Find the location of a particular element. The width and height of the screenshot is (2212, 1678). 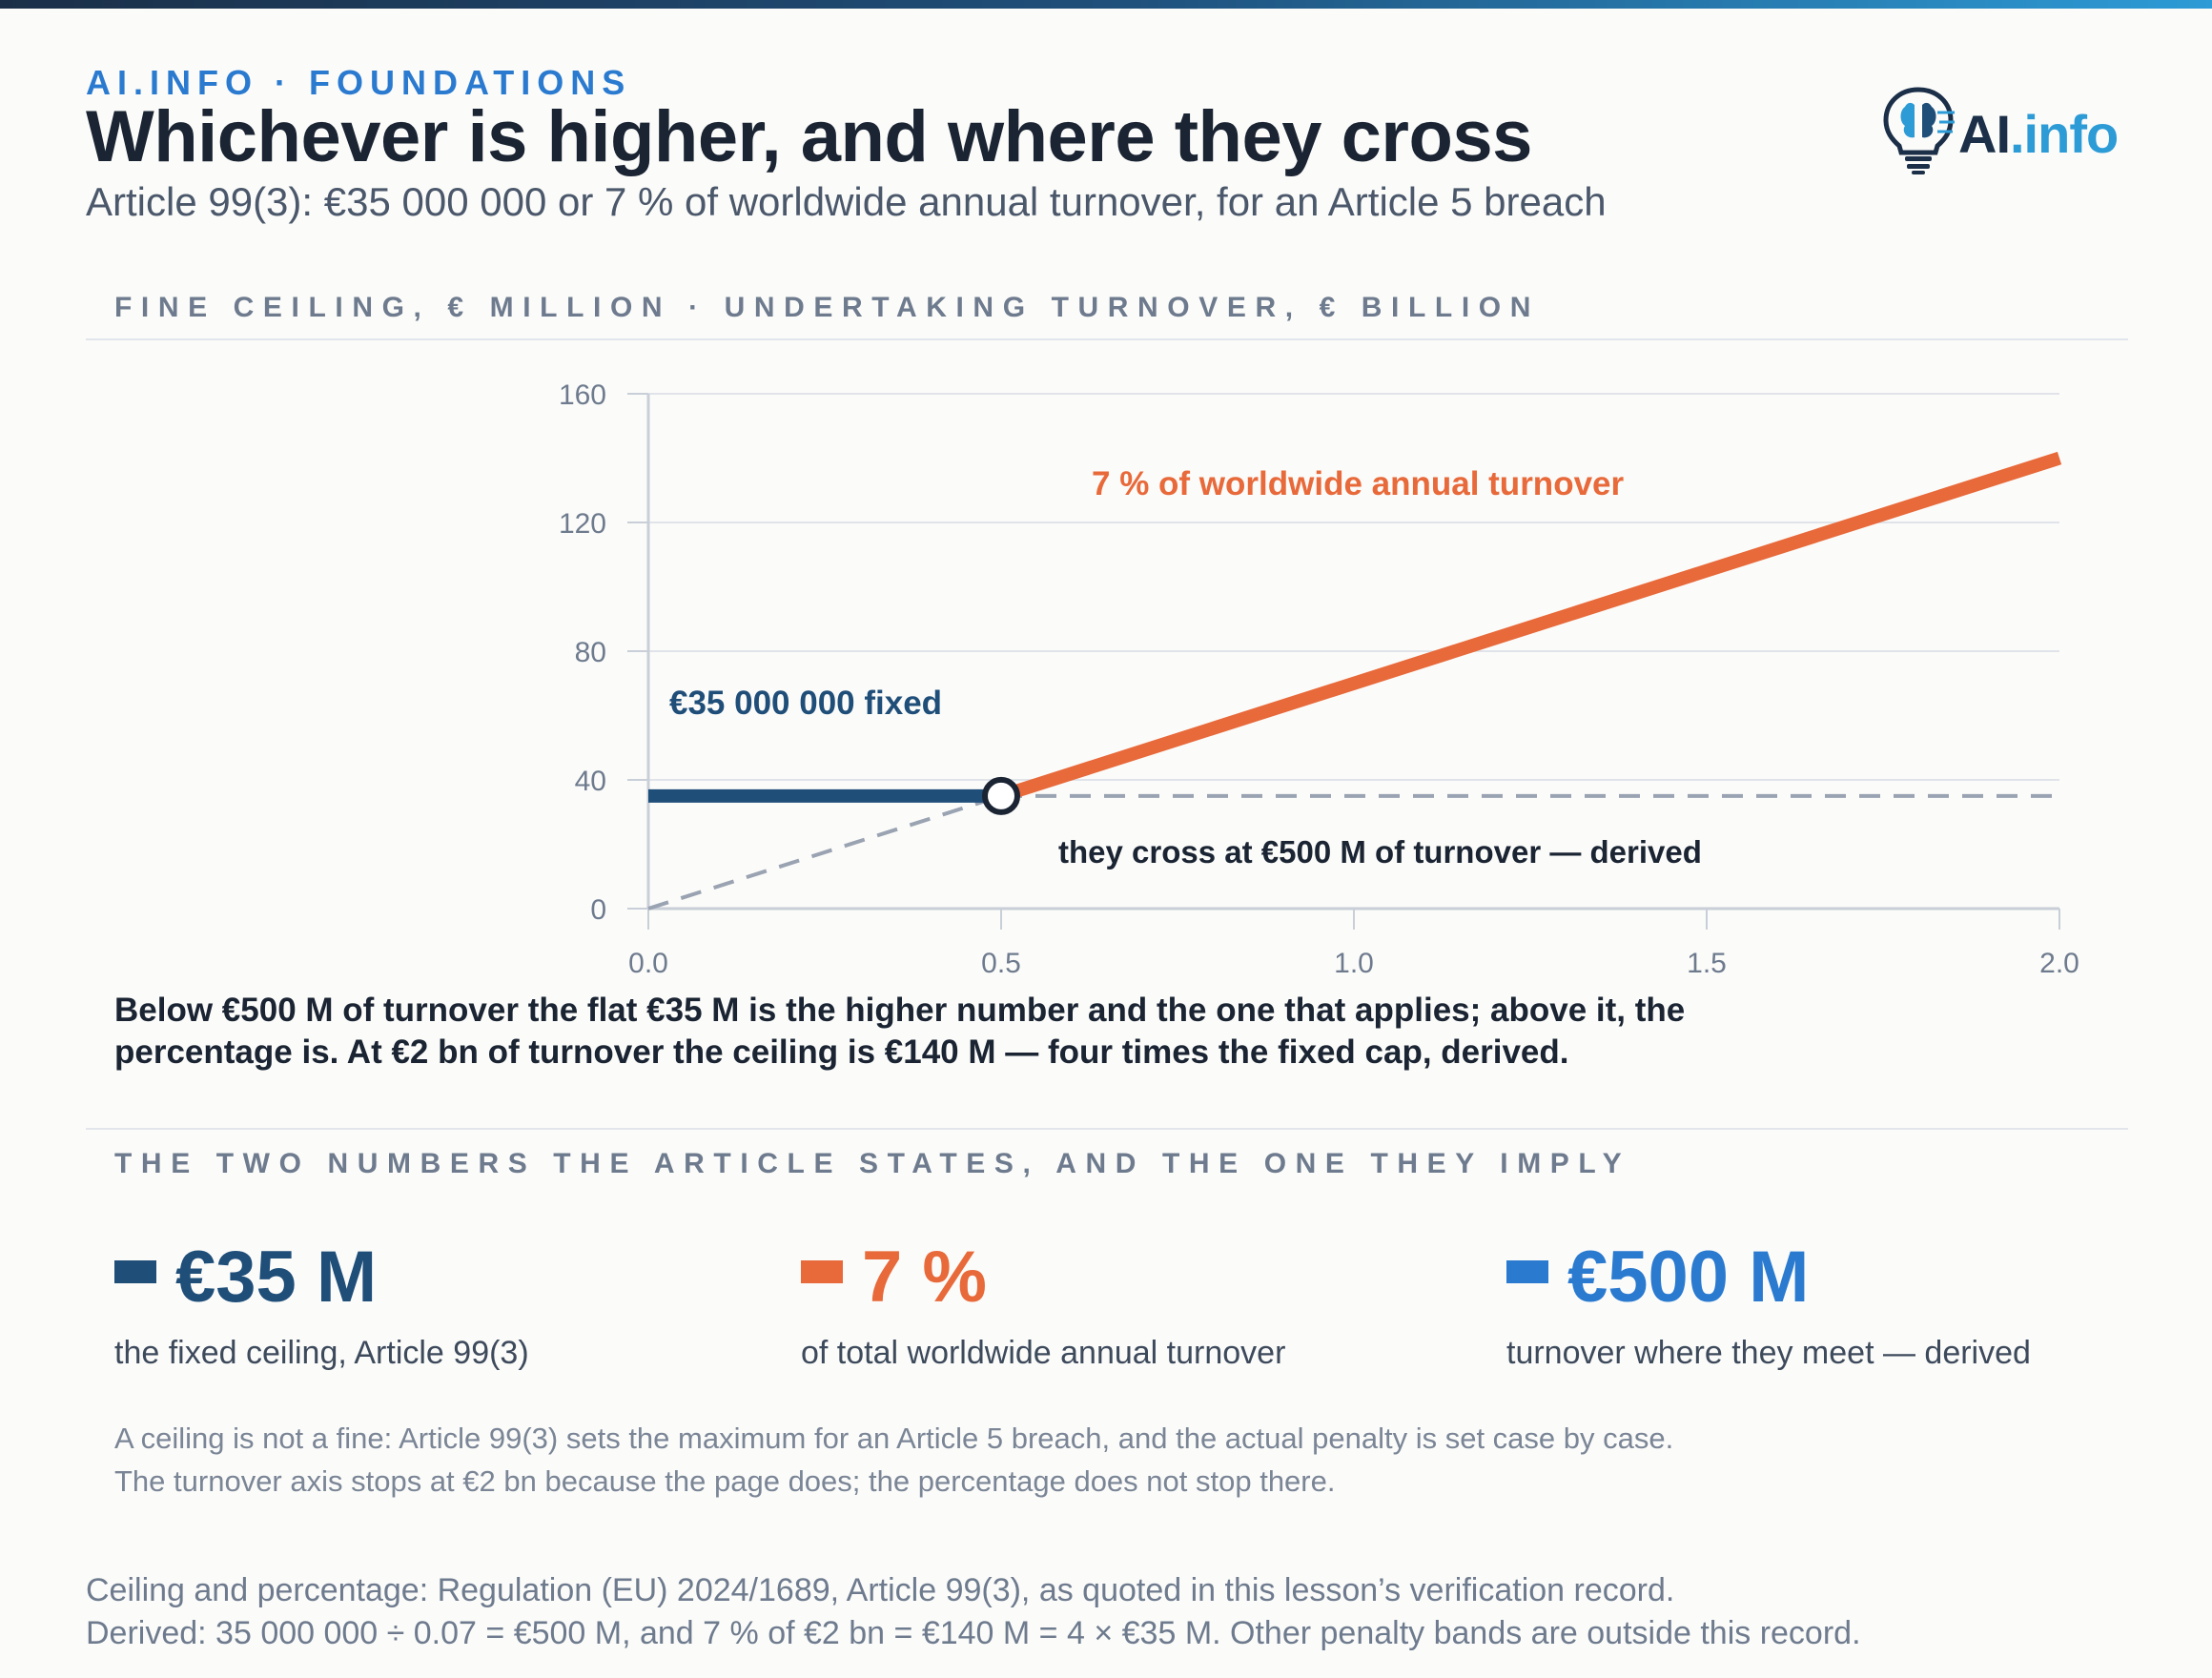

logo-text-ai: AI is located at coordinates (1984, 134).